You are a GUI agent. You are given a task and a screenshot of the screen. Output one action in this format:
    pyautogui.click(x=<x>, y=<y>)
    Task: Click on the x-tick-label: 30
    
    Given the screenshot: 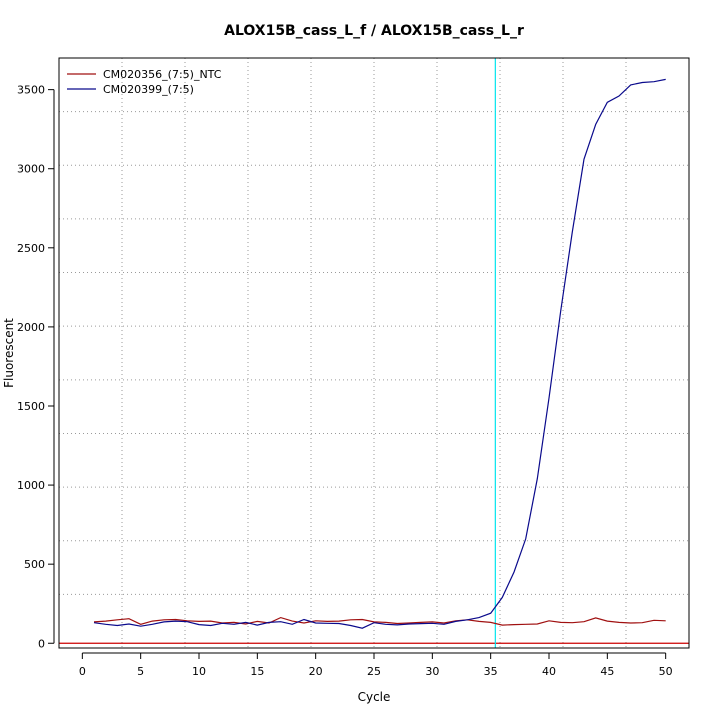 What is the action you would take?
    pyautogui.click(x=432, y=671)
    